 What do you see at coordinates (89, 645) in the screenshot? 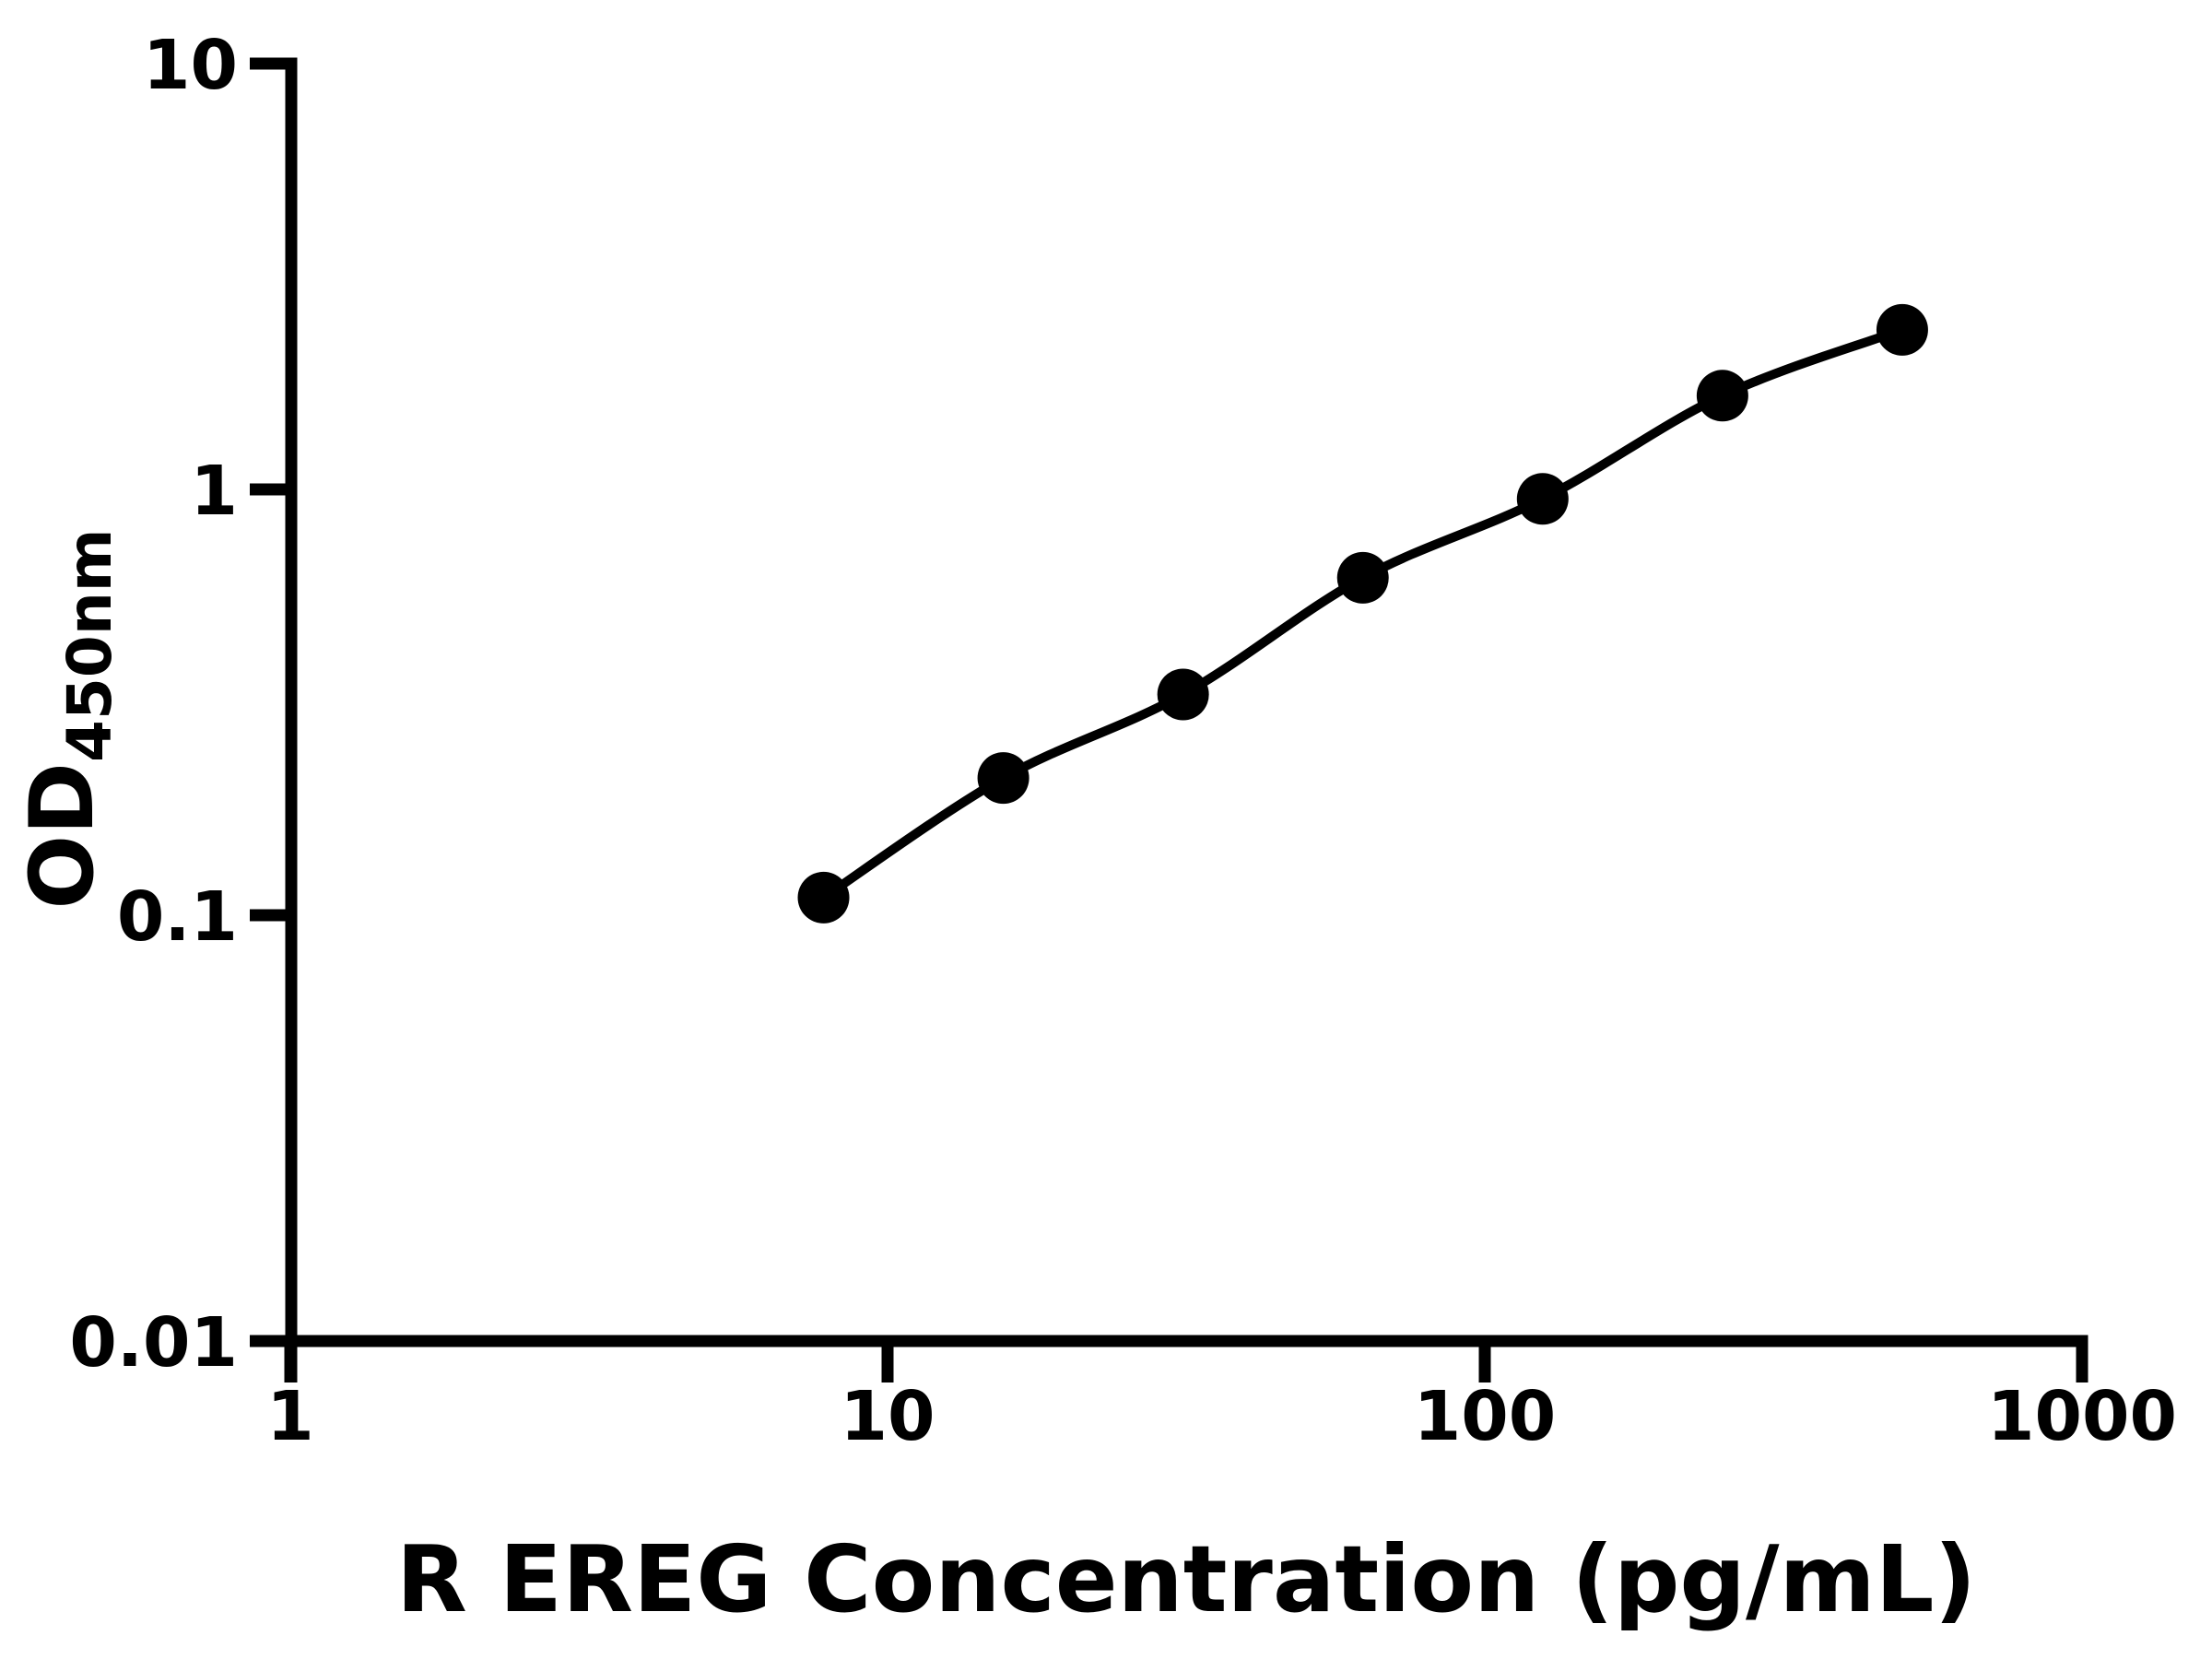
I see `y-axis-title-sub: 450nm` at bounding box center [89, 645].